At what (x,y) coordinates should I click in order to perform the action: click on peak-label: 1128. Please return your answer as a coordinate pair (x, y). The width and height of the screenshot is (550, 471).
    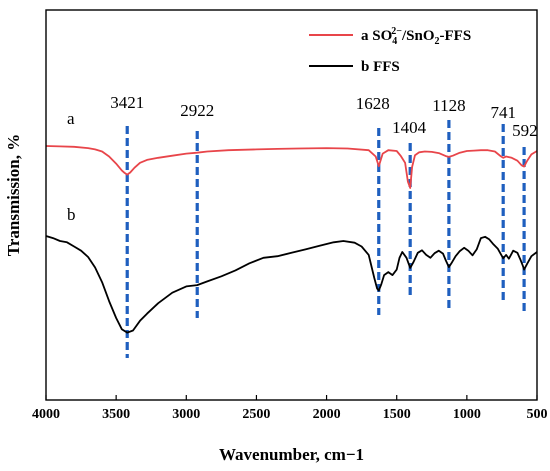
    Looking at the image, I should click on (448, 105).